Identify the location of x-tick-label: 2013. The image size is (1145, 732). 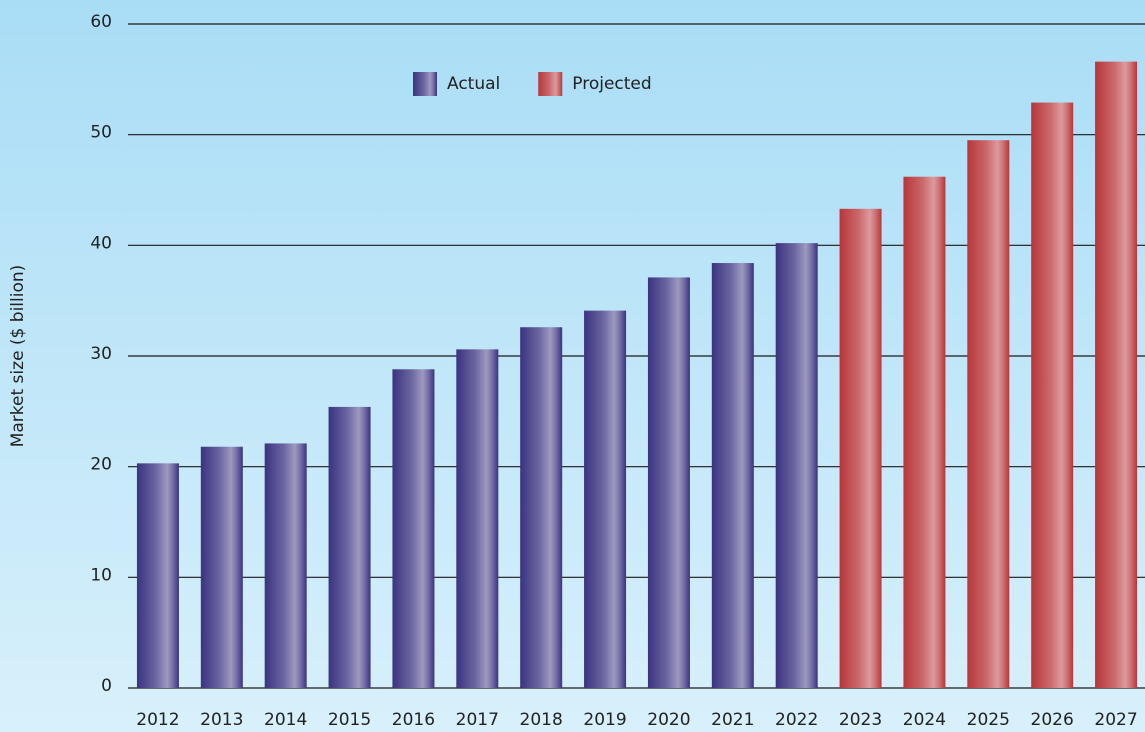
(221, 720).